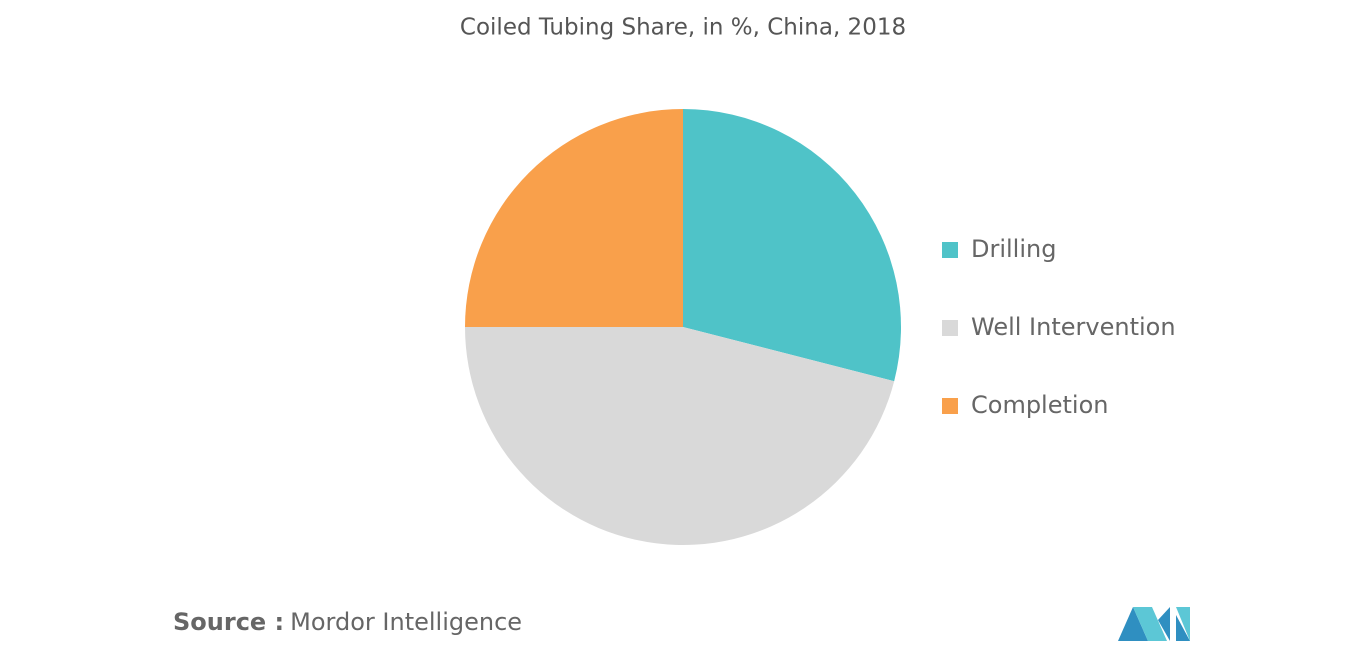 The image size is (1366, 655). Describe the element at coordinates (683, 28) in the screenshot. I see `chart-title: Coiled Tubing Share, in %, China, 2018` at that location.